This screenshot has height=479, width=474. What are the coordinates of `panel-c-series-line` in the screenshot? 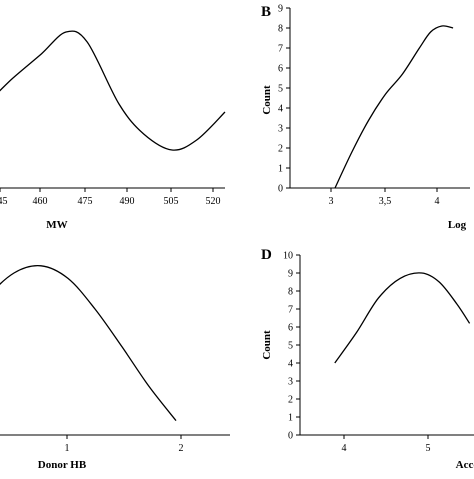 It's located at (88, 343).